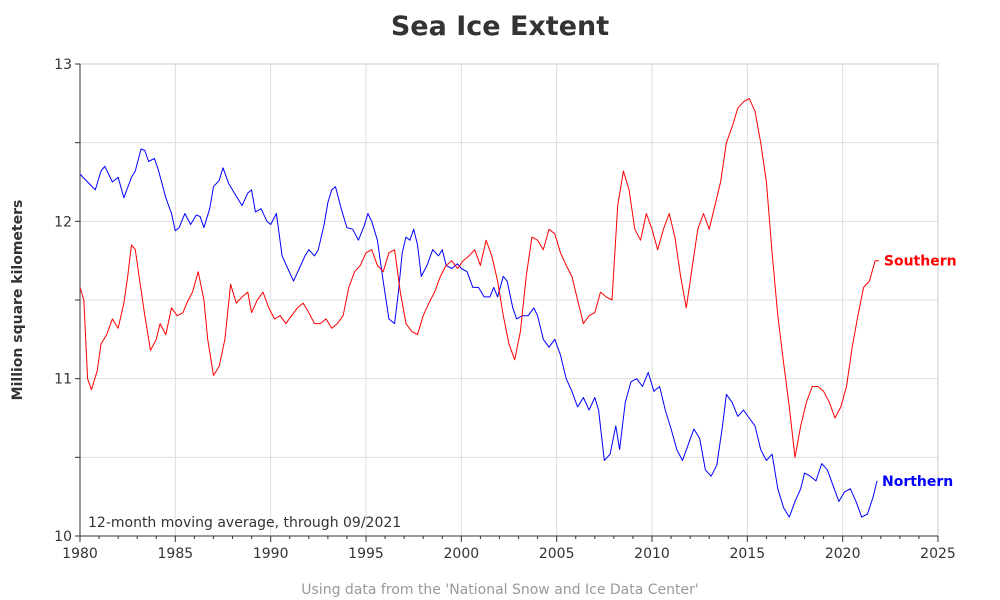  What do you see at coordinates (748, 554) in the screenshot?
I see `x-tick-label: 2015` at bounding box center [748, 554].